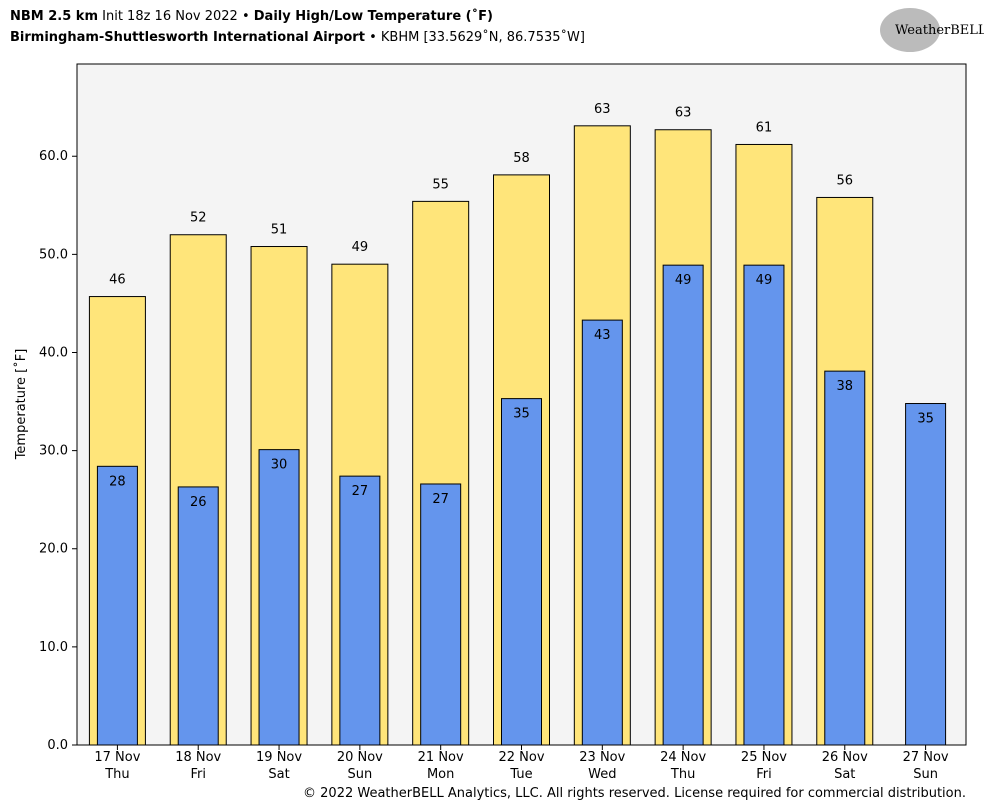 Image resolution: width=984 pixels, height=808 pixels. I want to click on model: NBM 2.5 km, so click(54, 16).